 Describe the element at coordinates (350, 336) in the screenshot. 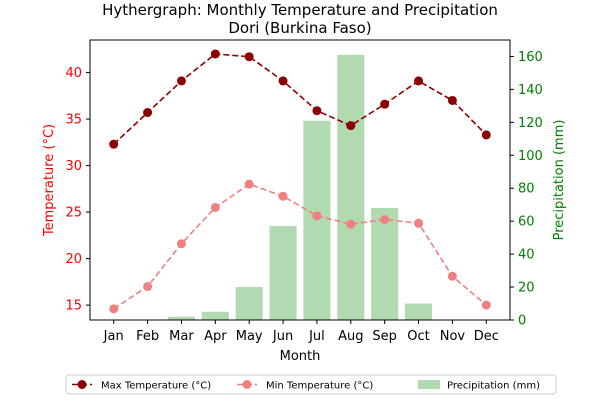

I see `x-tick-label: Aug` at that location.